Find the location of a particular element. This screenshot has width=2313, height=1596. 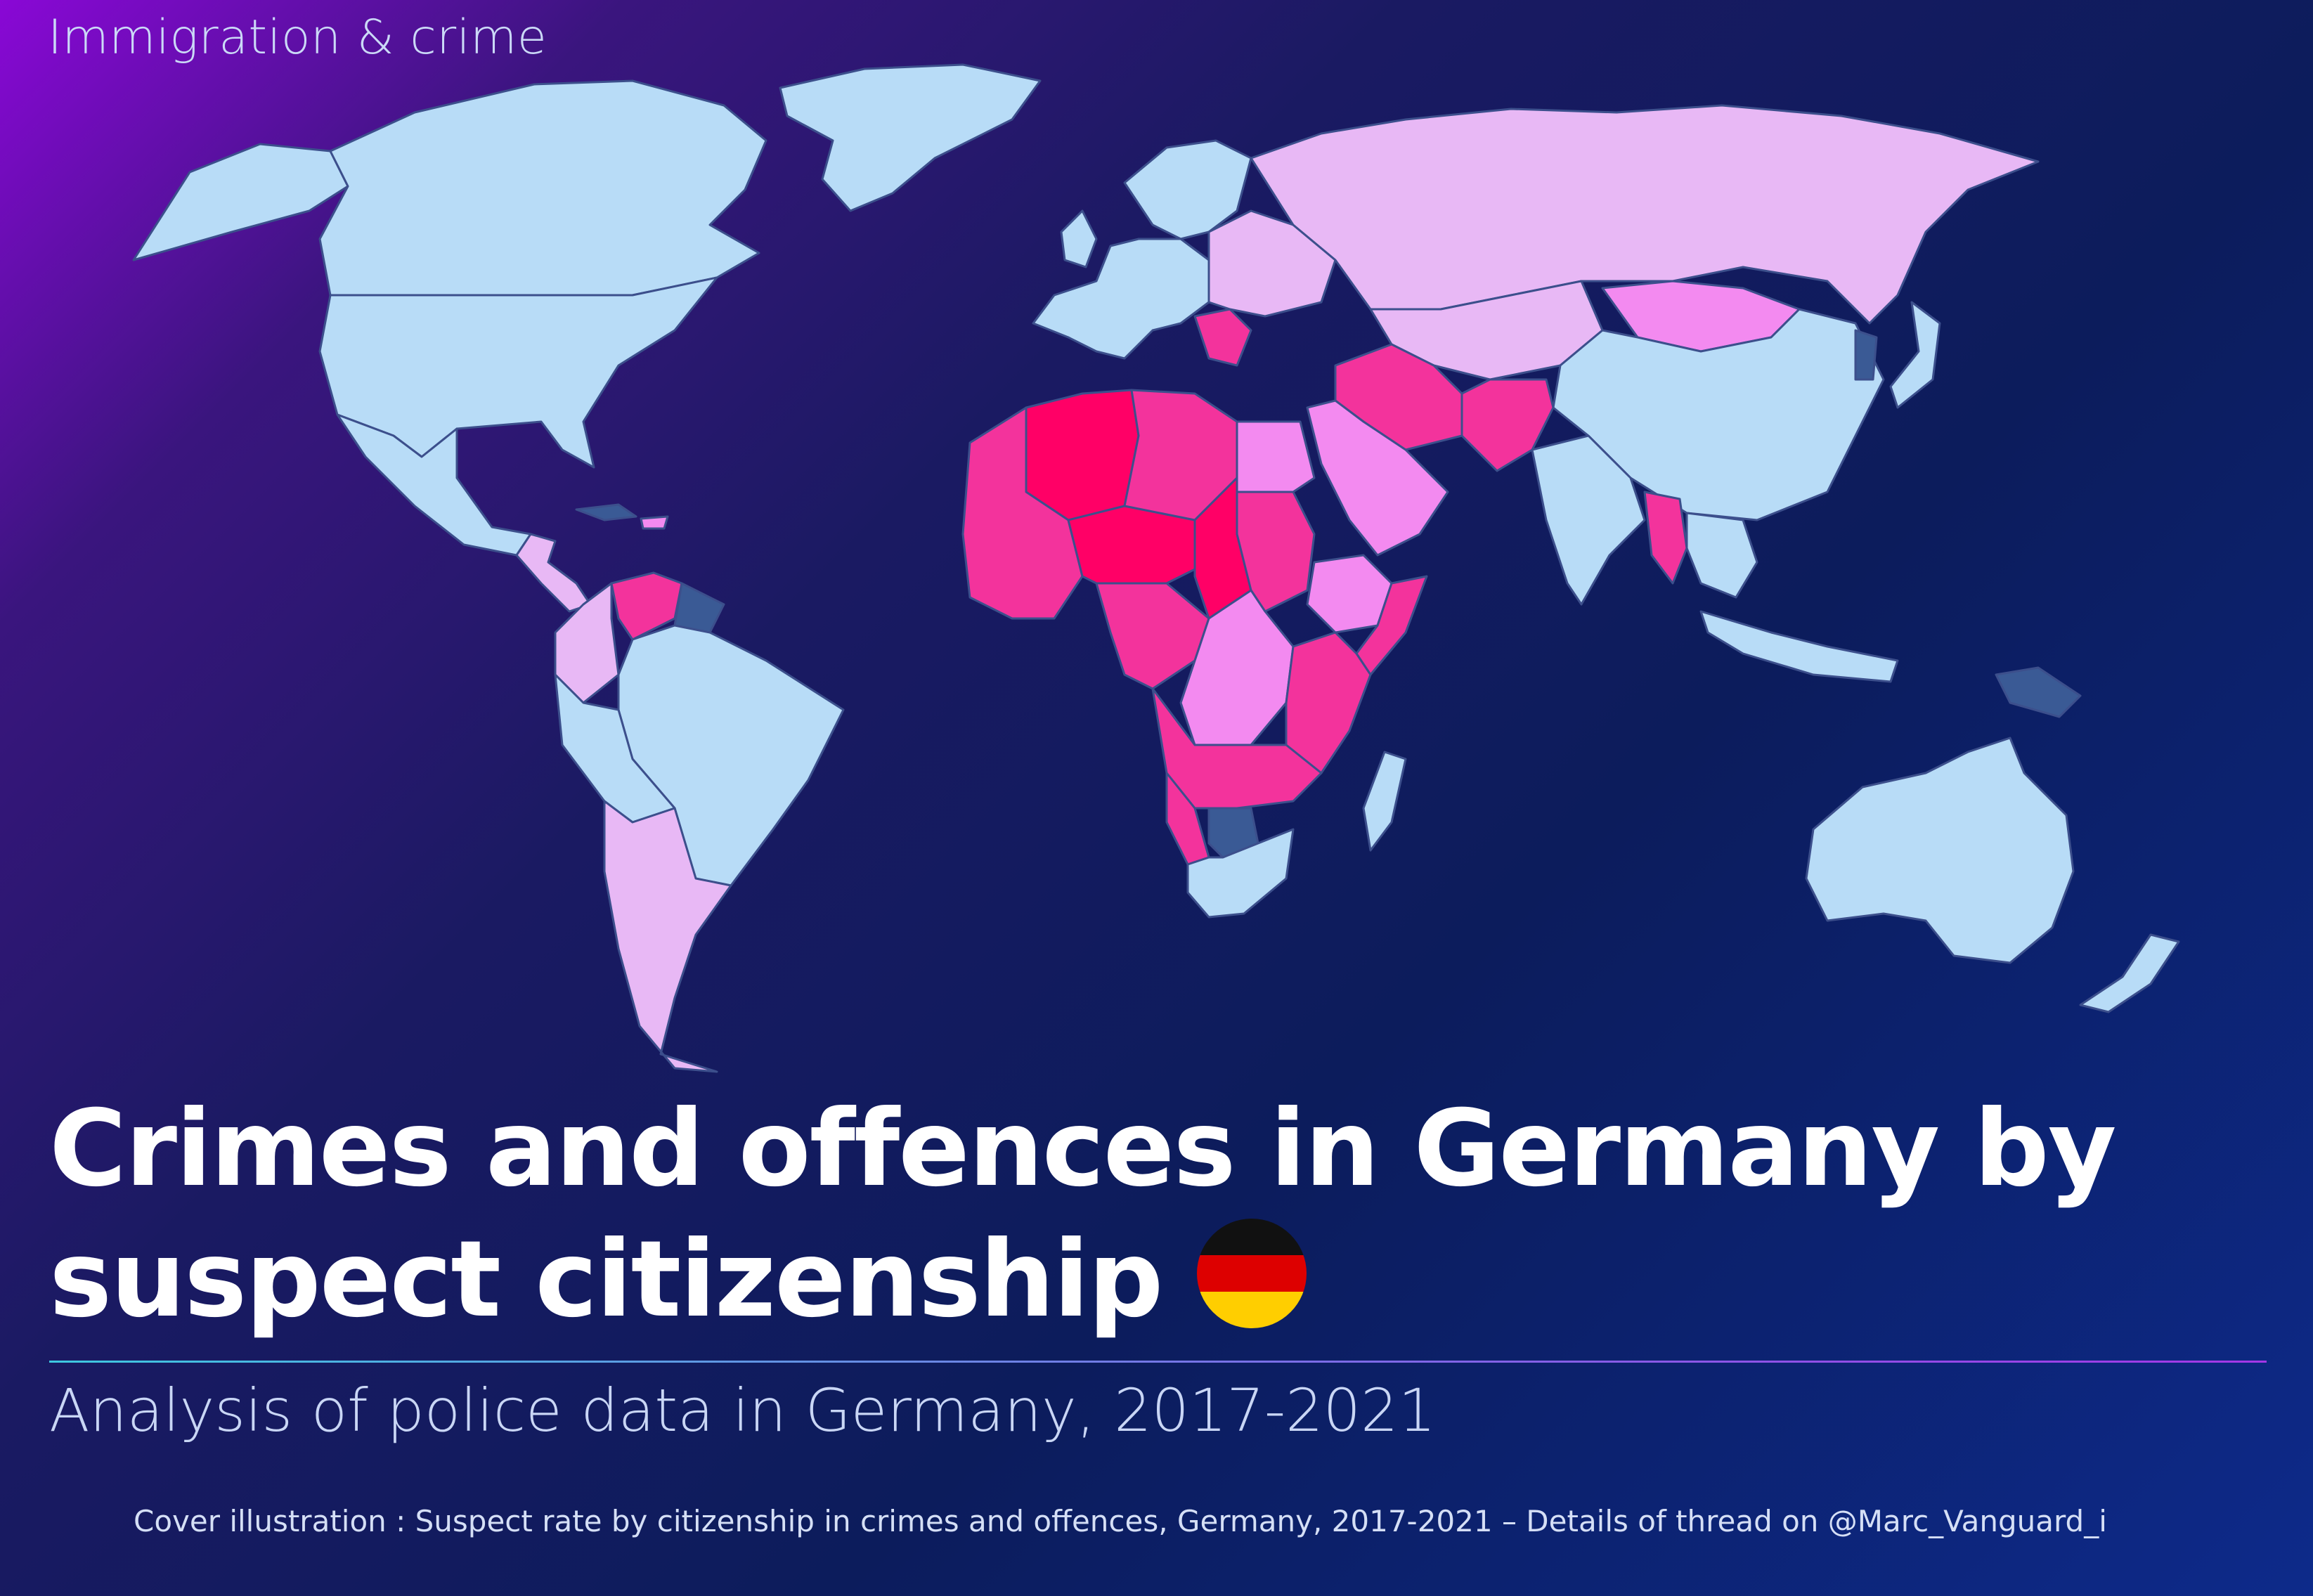

region-venezuela is located at coordinates (646, 606).